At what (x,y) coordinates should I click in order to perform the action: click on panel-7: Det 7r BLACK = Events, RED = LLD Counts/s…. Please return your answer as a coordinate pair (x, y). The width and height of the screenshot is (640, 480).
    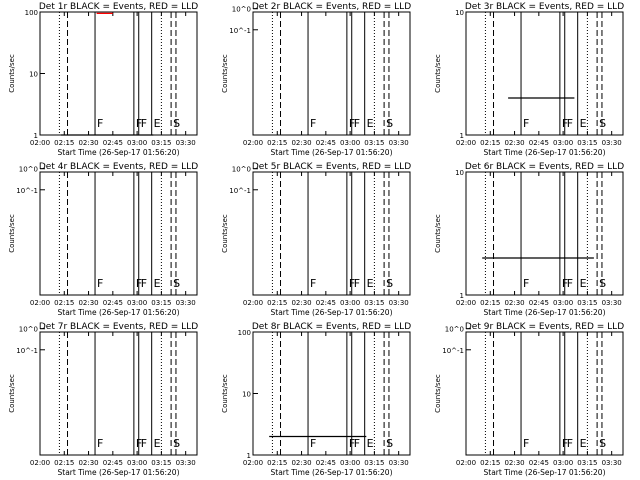
    Looking at the image, I should click on (103, 399).